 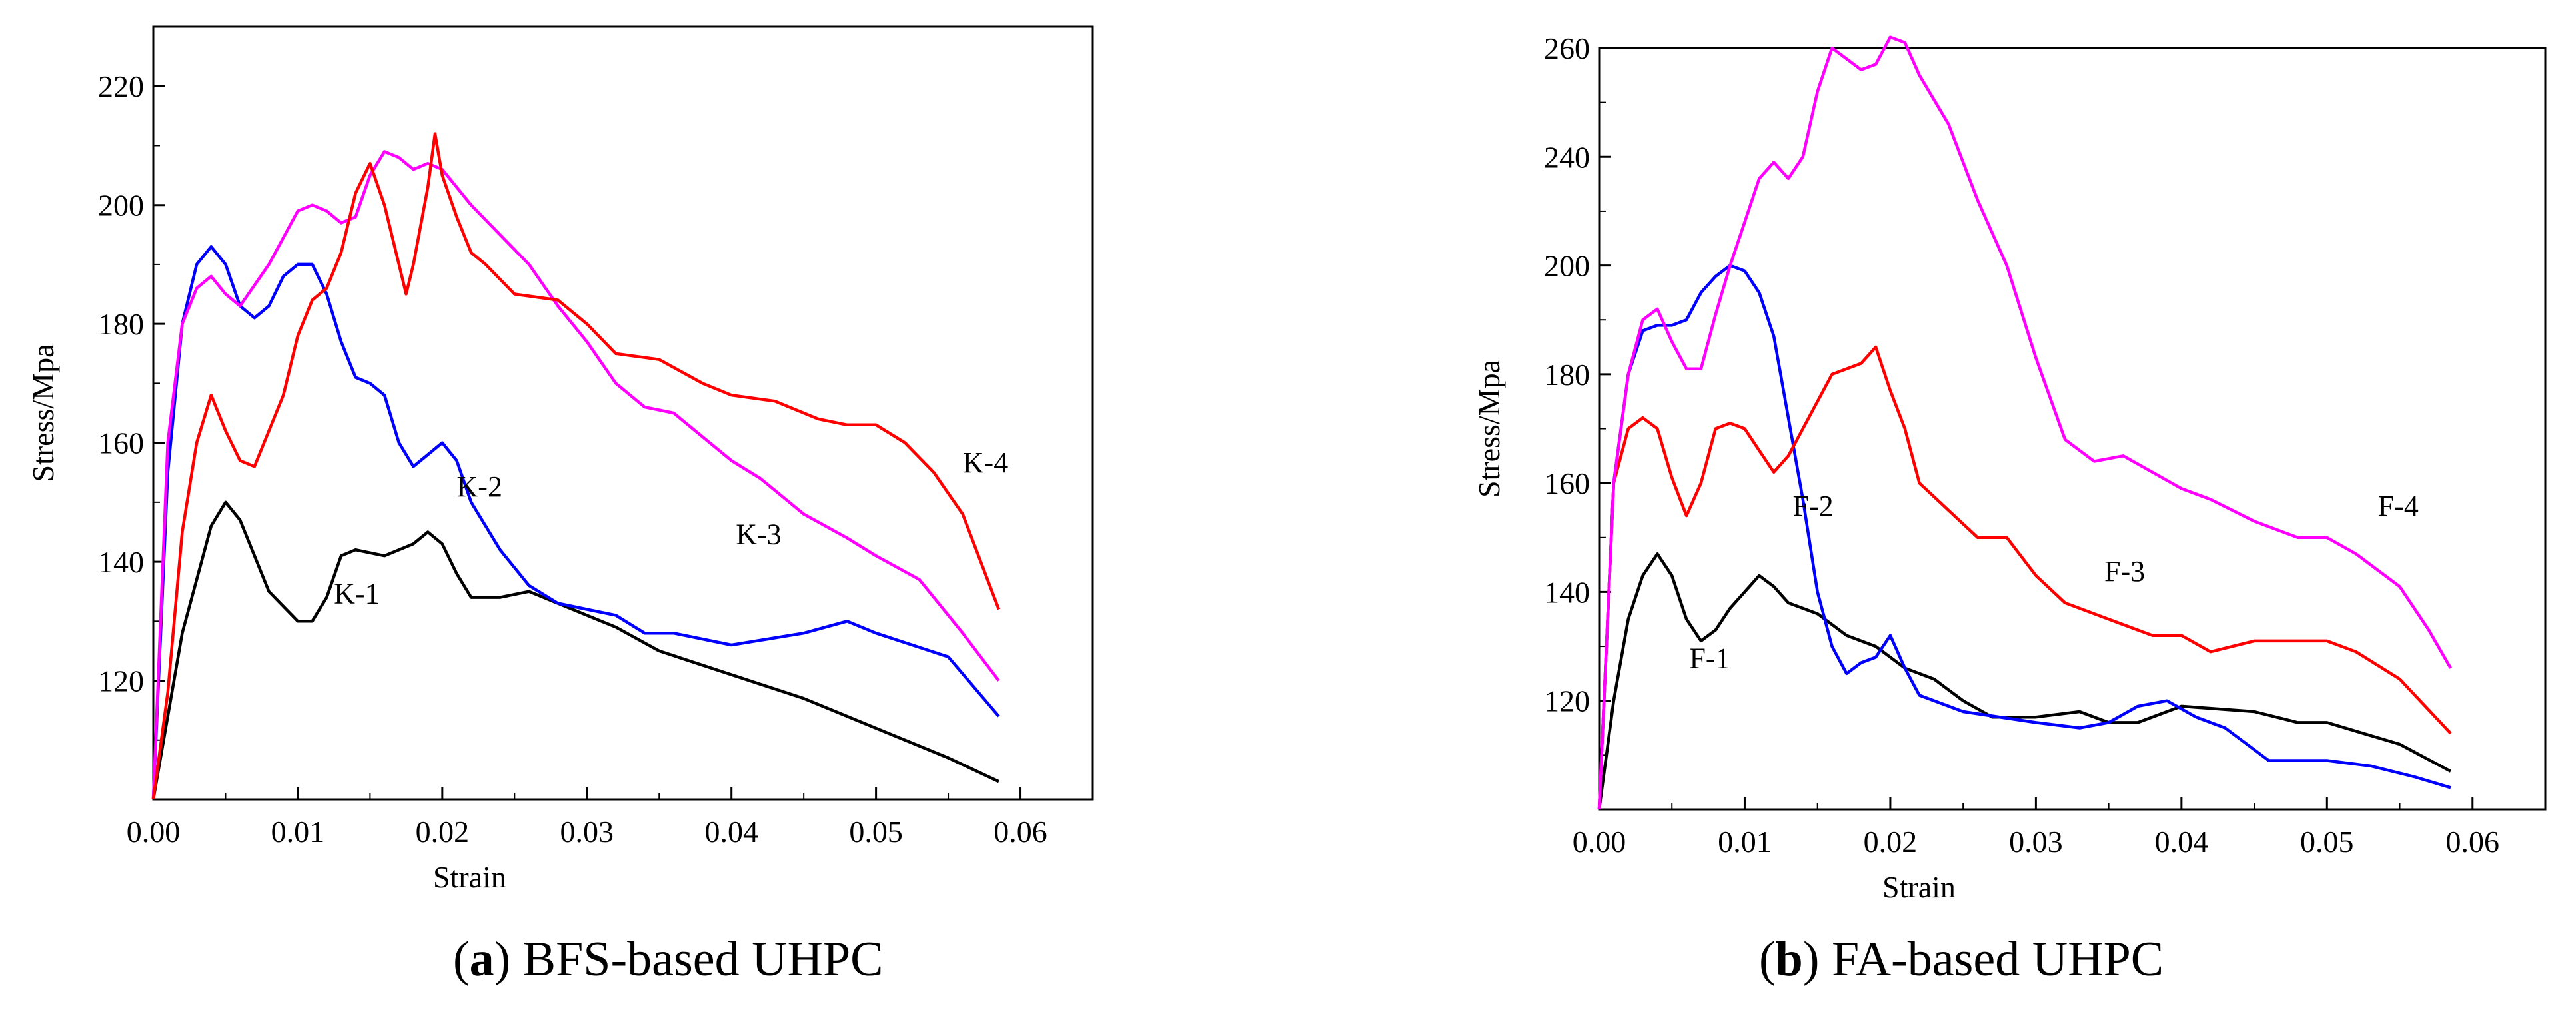 I want to click on series-label-f-4: F-4, so click(x=2399, y=506).